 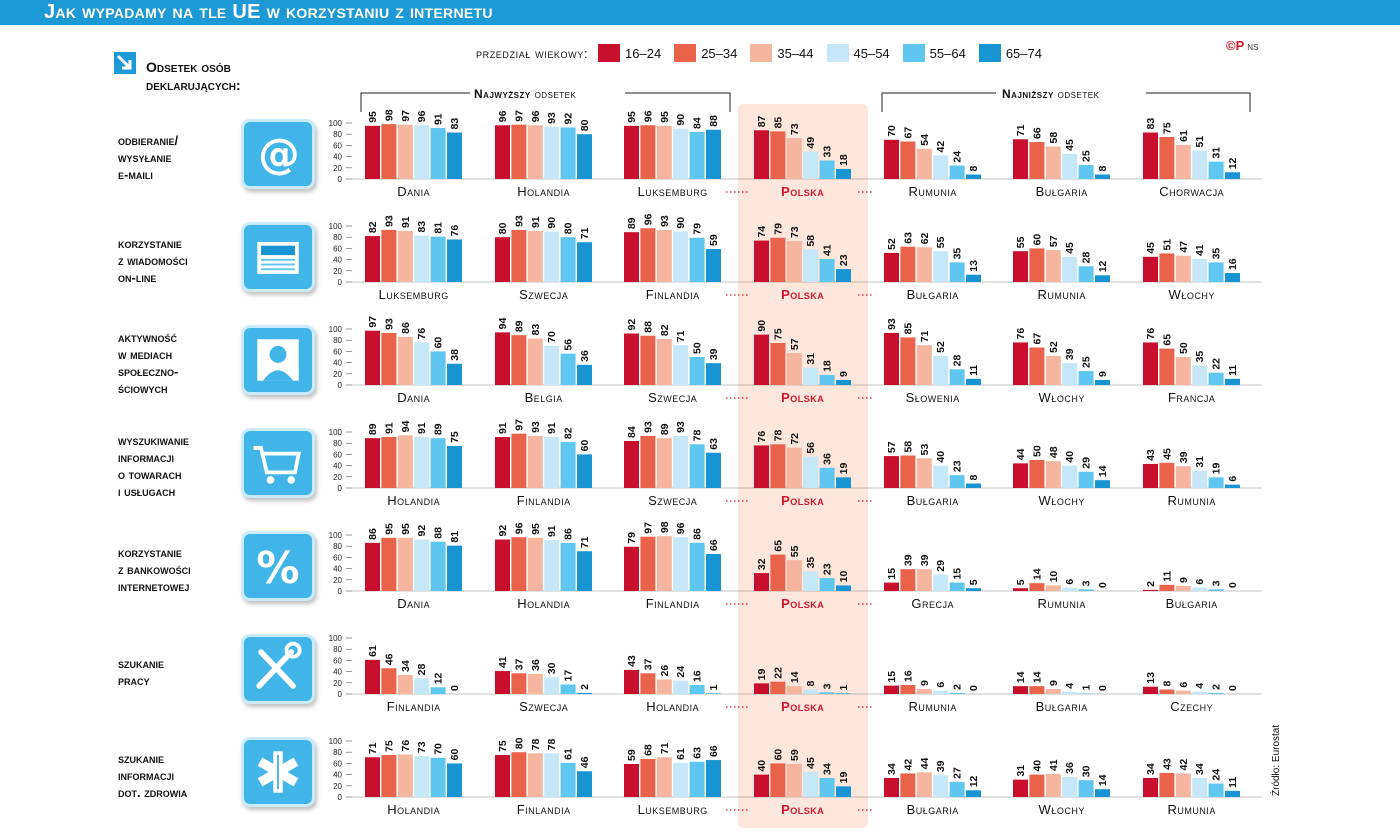 What do you see at coordinates (1062, 809) in the screenshot?
I see `country-label: Włochy` at bounding box center [1062, 809].